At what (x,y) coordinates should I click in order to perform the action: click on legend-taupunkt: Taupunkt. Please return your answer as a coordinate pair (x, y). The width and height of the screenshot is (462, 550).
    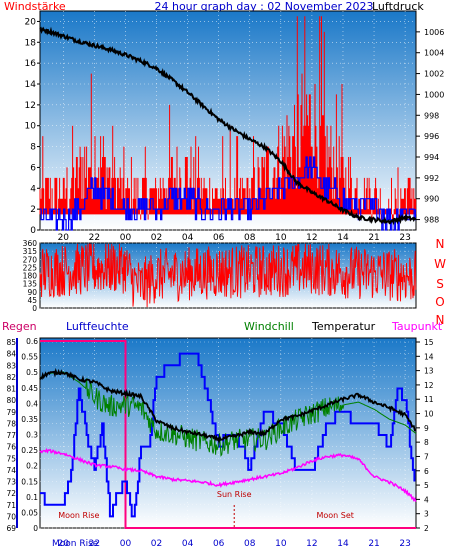
    Looking at the image, I should click on (417, 326).